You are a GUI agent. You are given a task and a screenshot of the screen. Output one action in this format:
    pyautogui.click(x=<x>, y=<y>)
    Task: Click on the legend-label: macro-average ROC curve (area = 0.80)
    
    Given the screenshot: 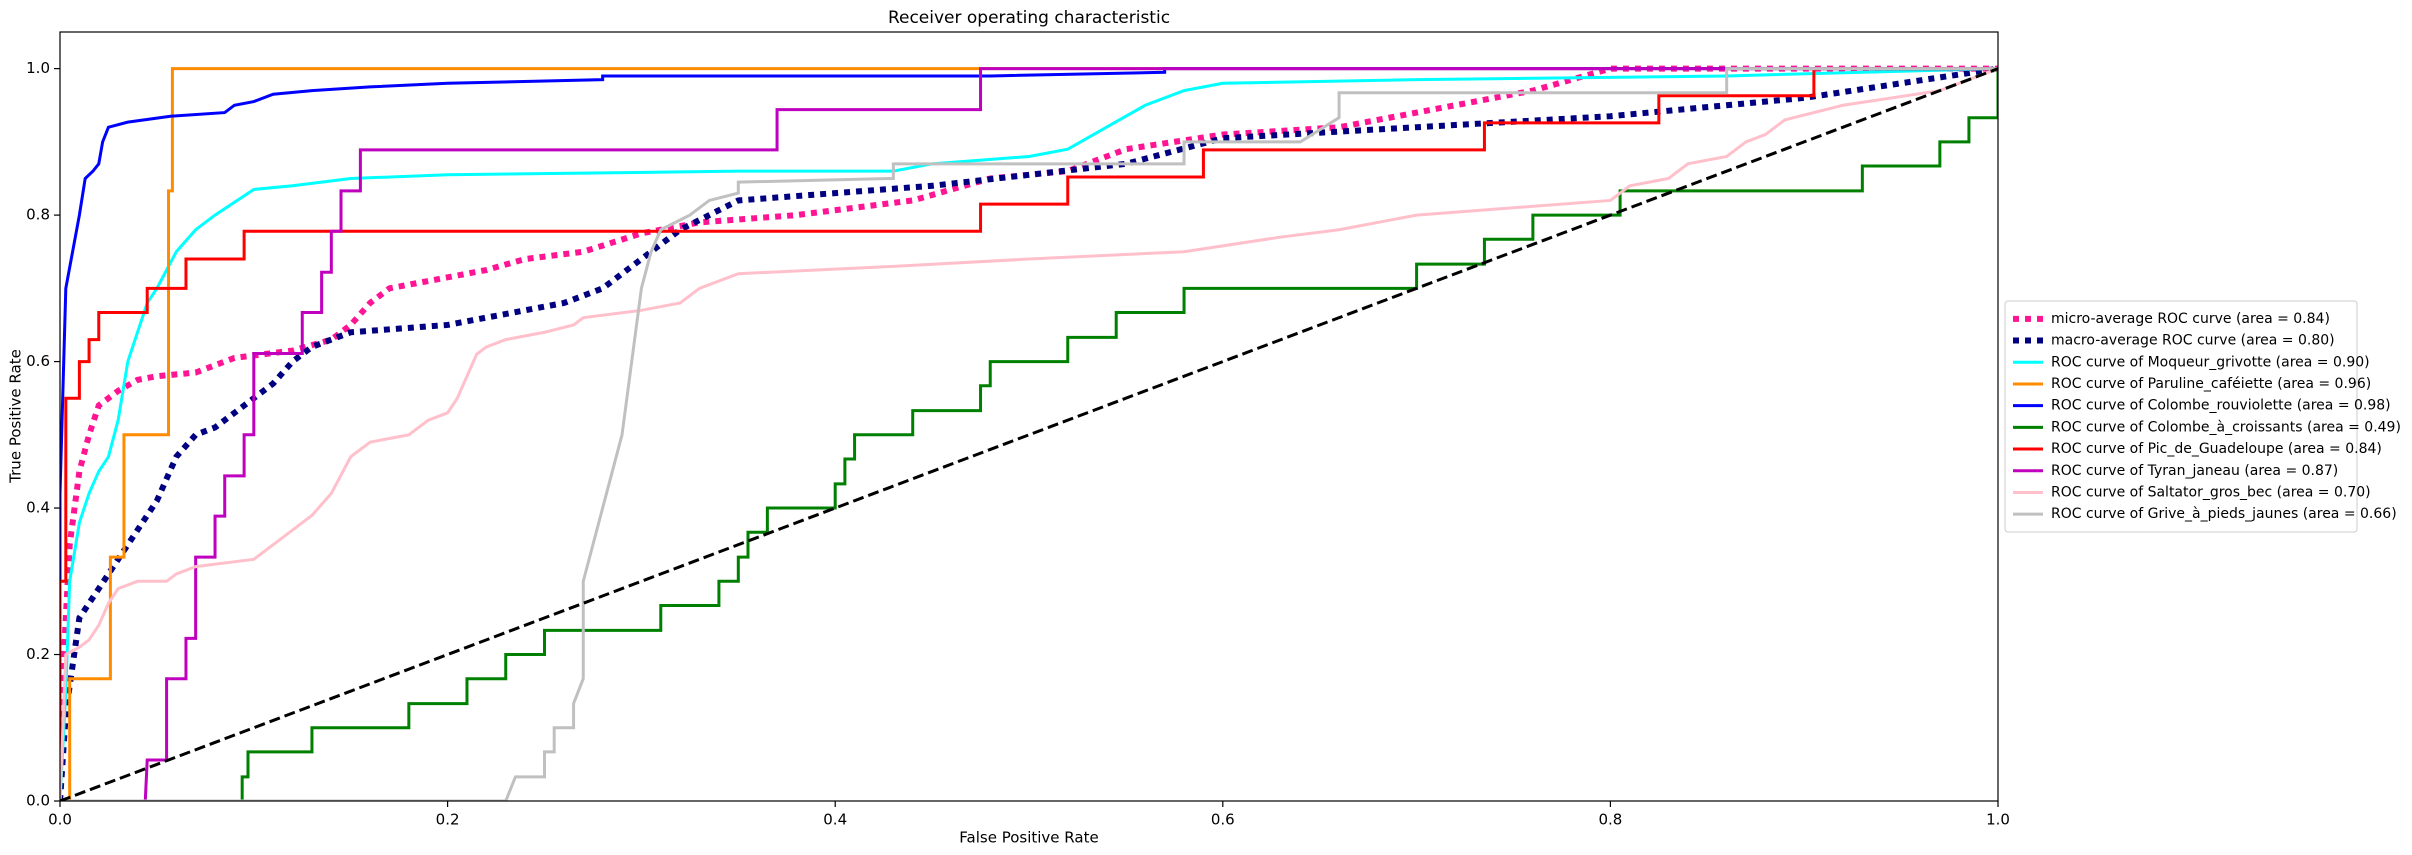 What is the action you would take?
    pyautogui.click(x=2193, y=341)
    